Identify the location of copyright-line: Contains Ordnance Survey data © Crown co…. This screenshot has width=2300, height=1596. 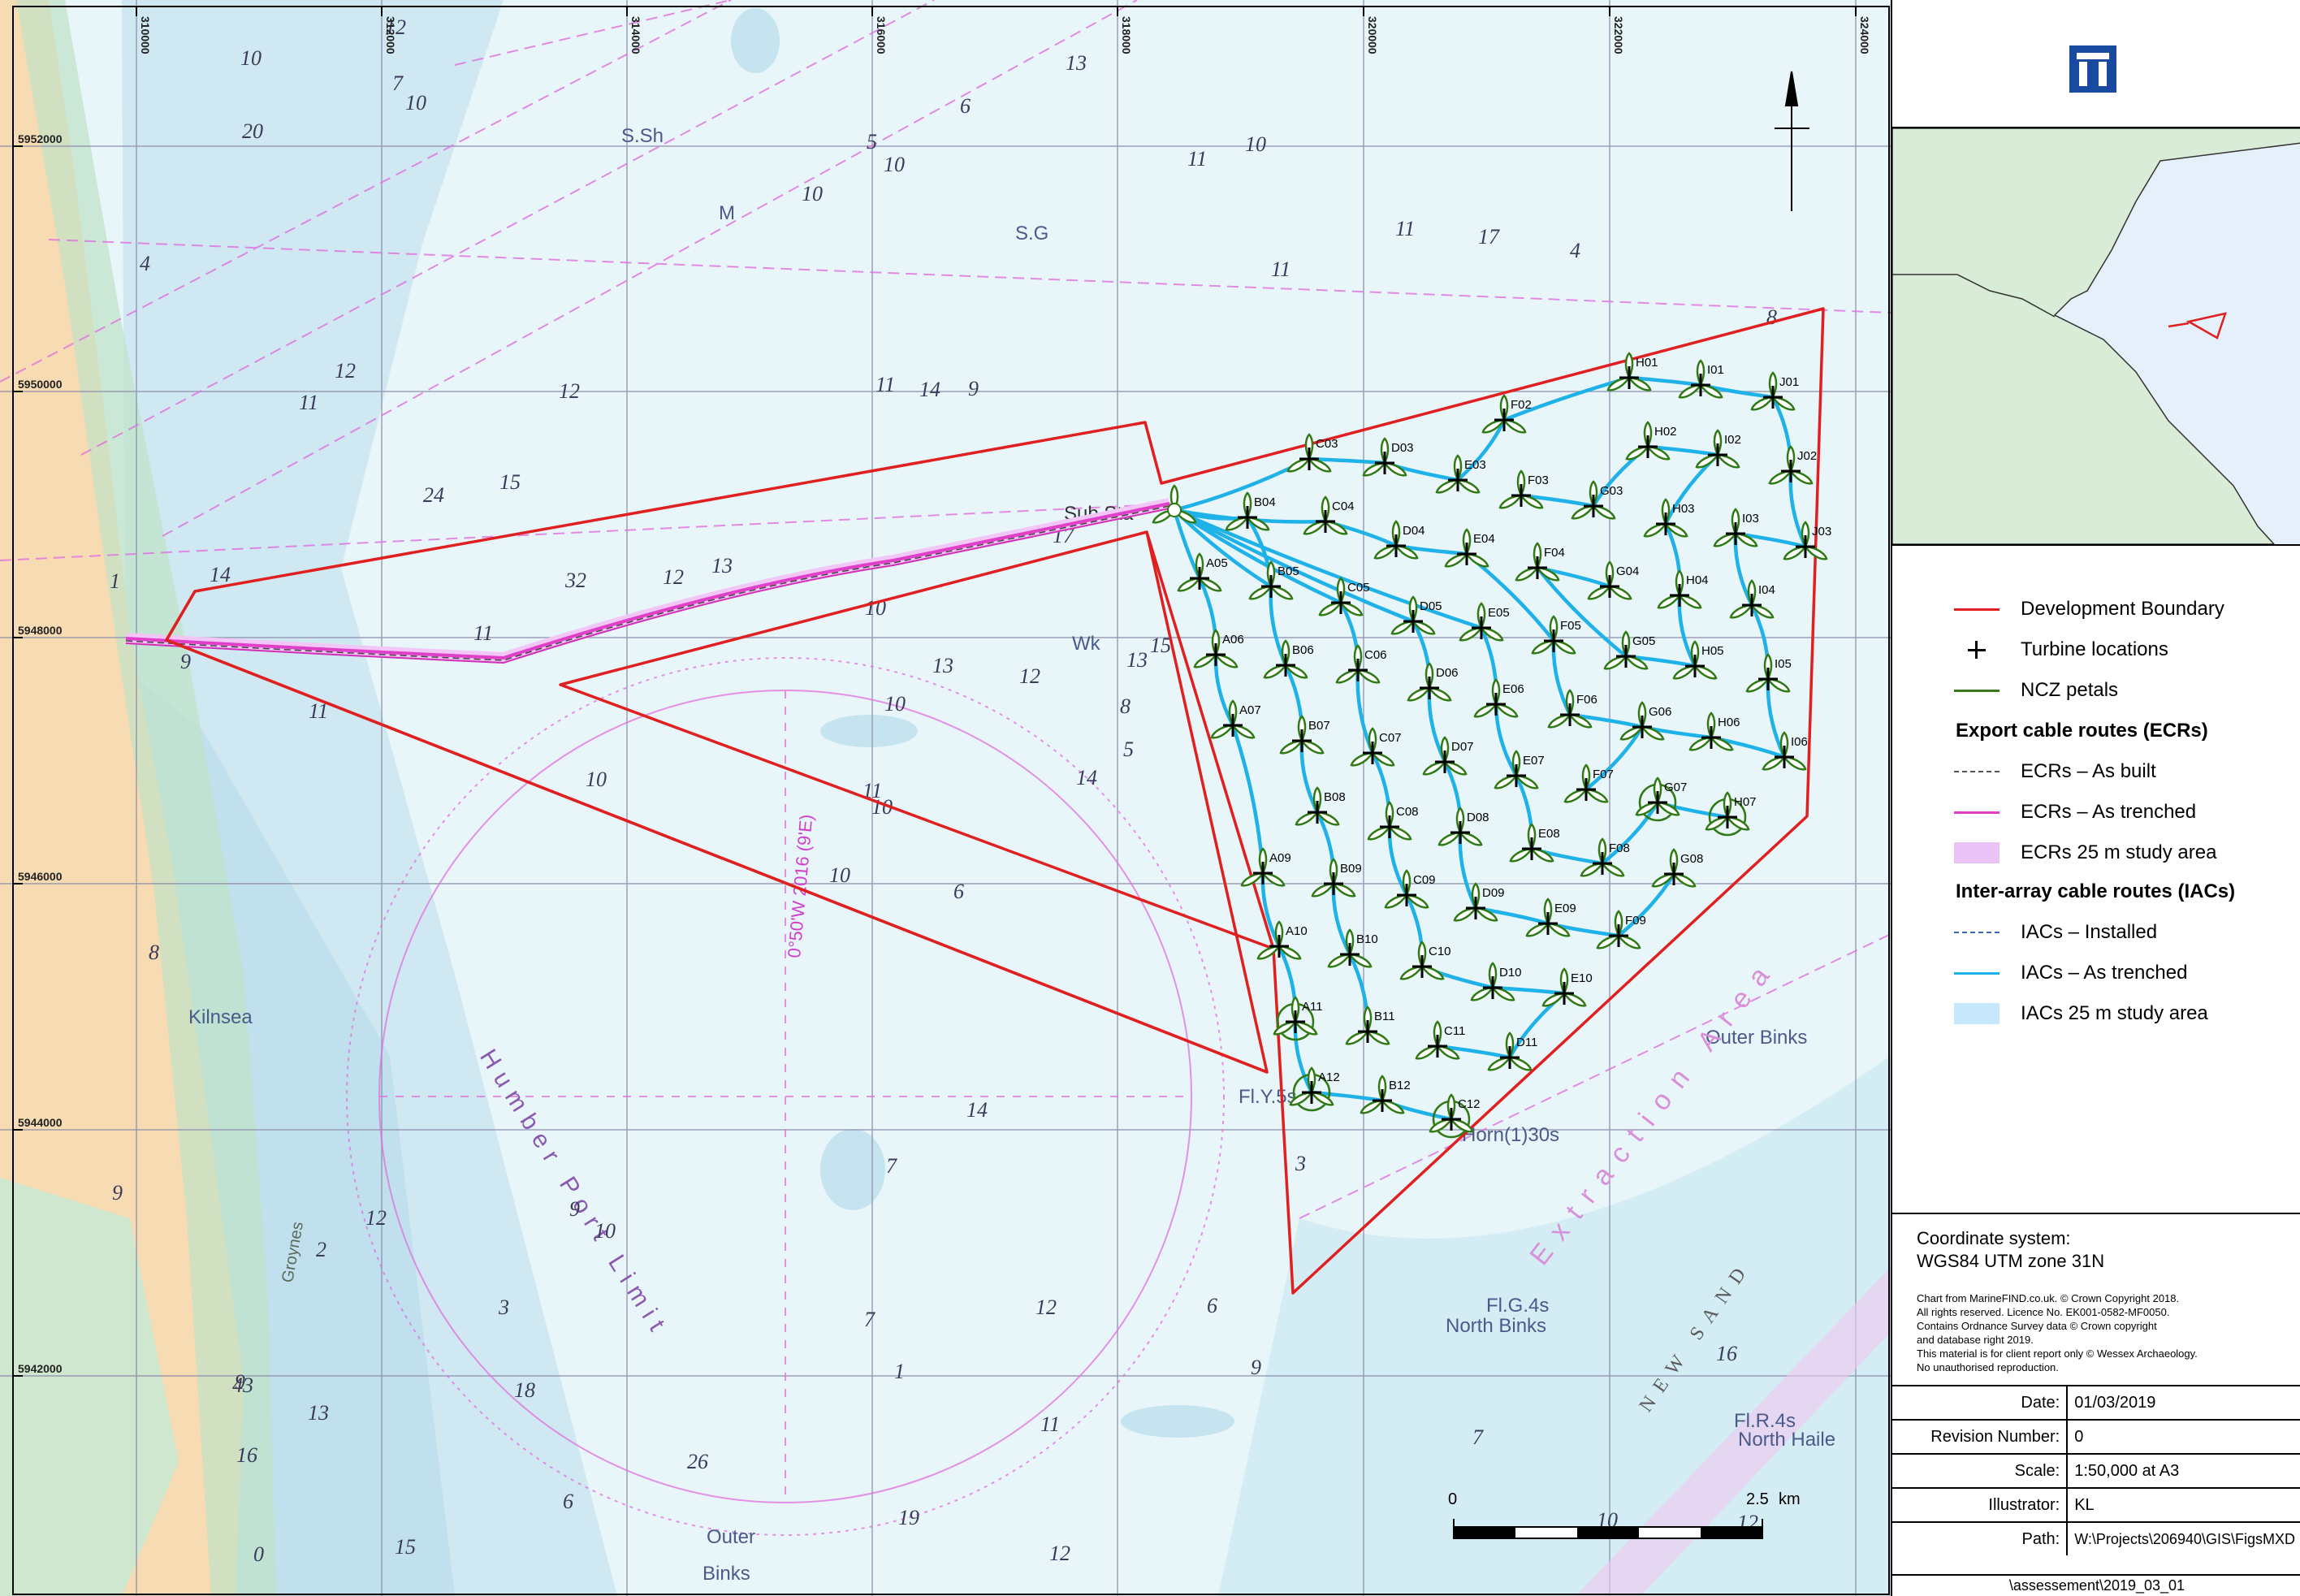
(2037, 1326).